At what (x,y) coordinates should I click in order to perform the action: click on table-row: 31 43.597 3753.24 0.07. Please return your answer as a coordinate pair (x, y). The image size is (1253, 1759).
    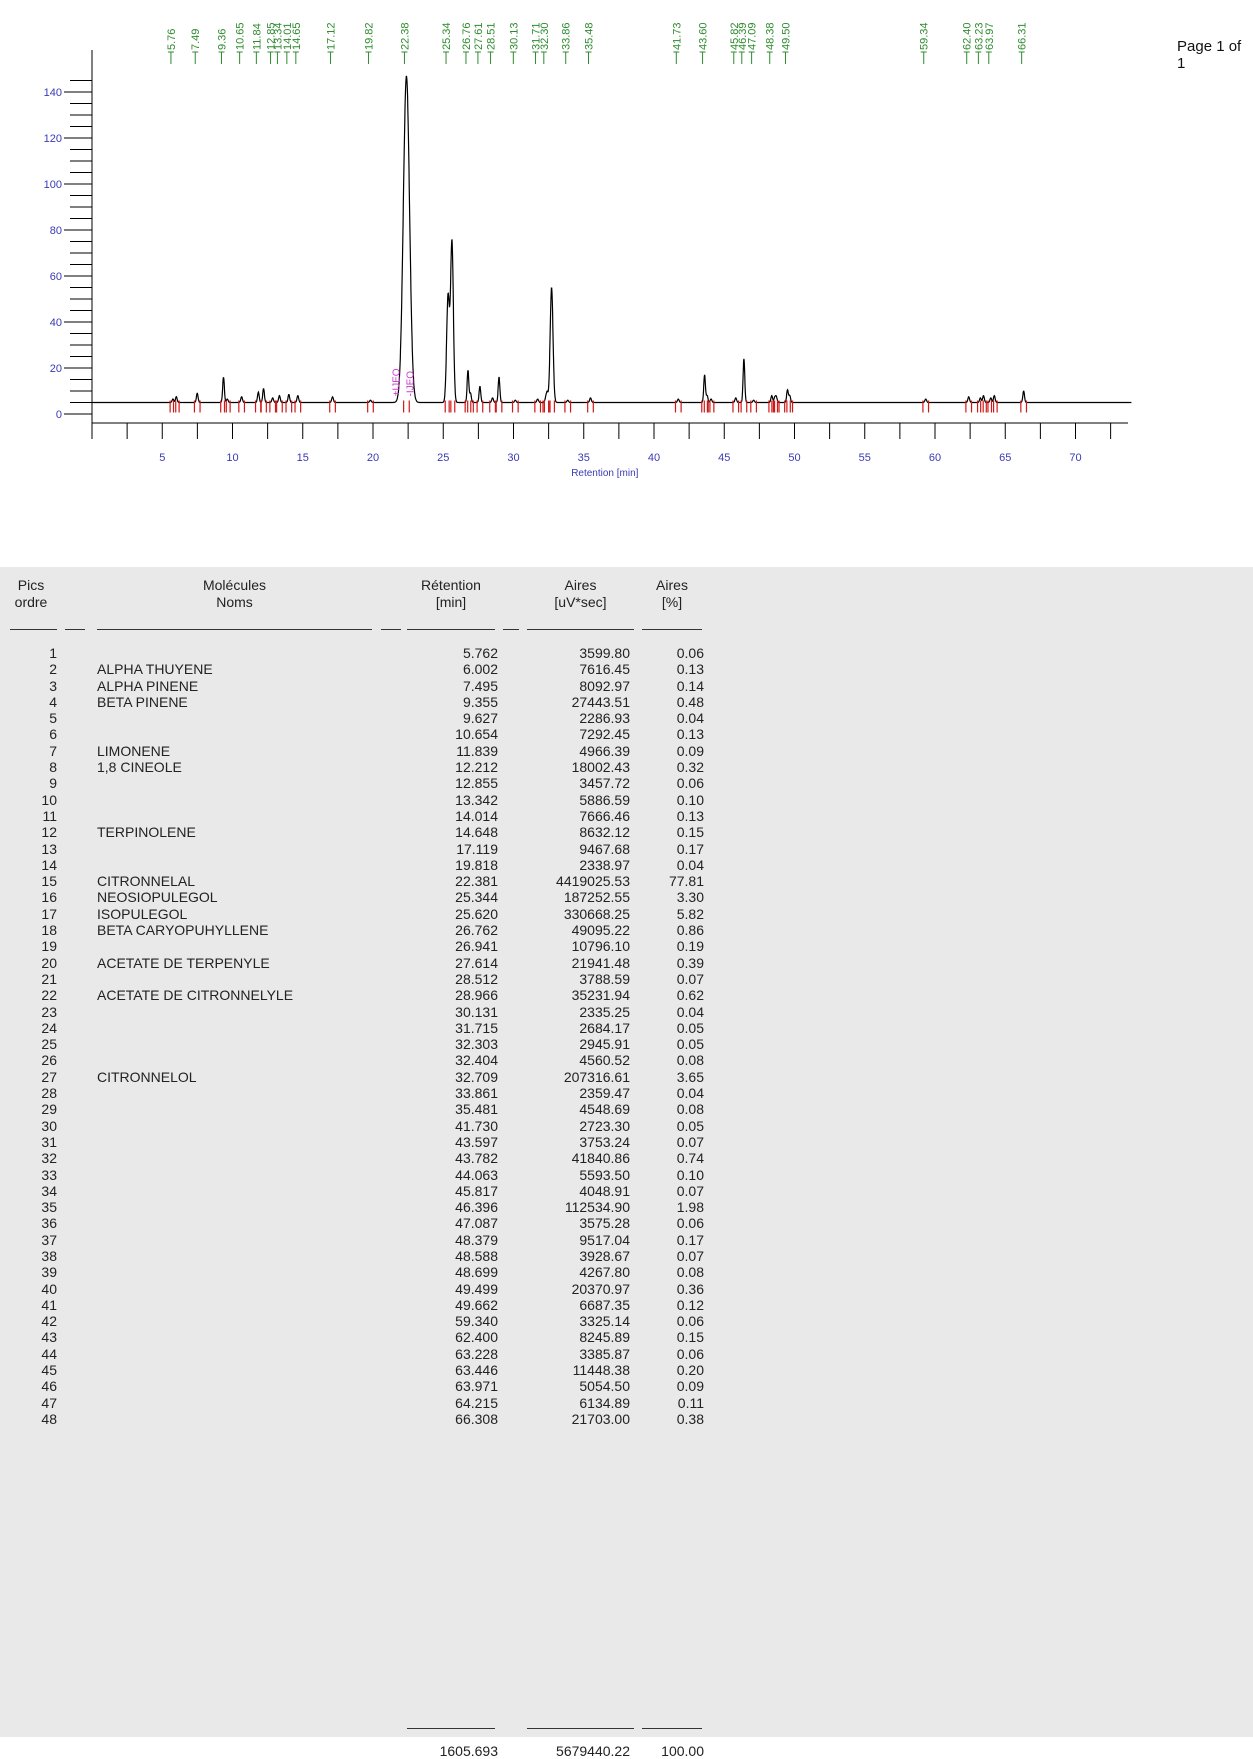
    Looking at the image, I should click on (626, 1142).